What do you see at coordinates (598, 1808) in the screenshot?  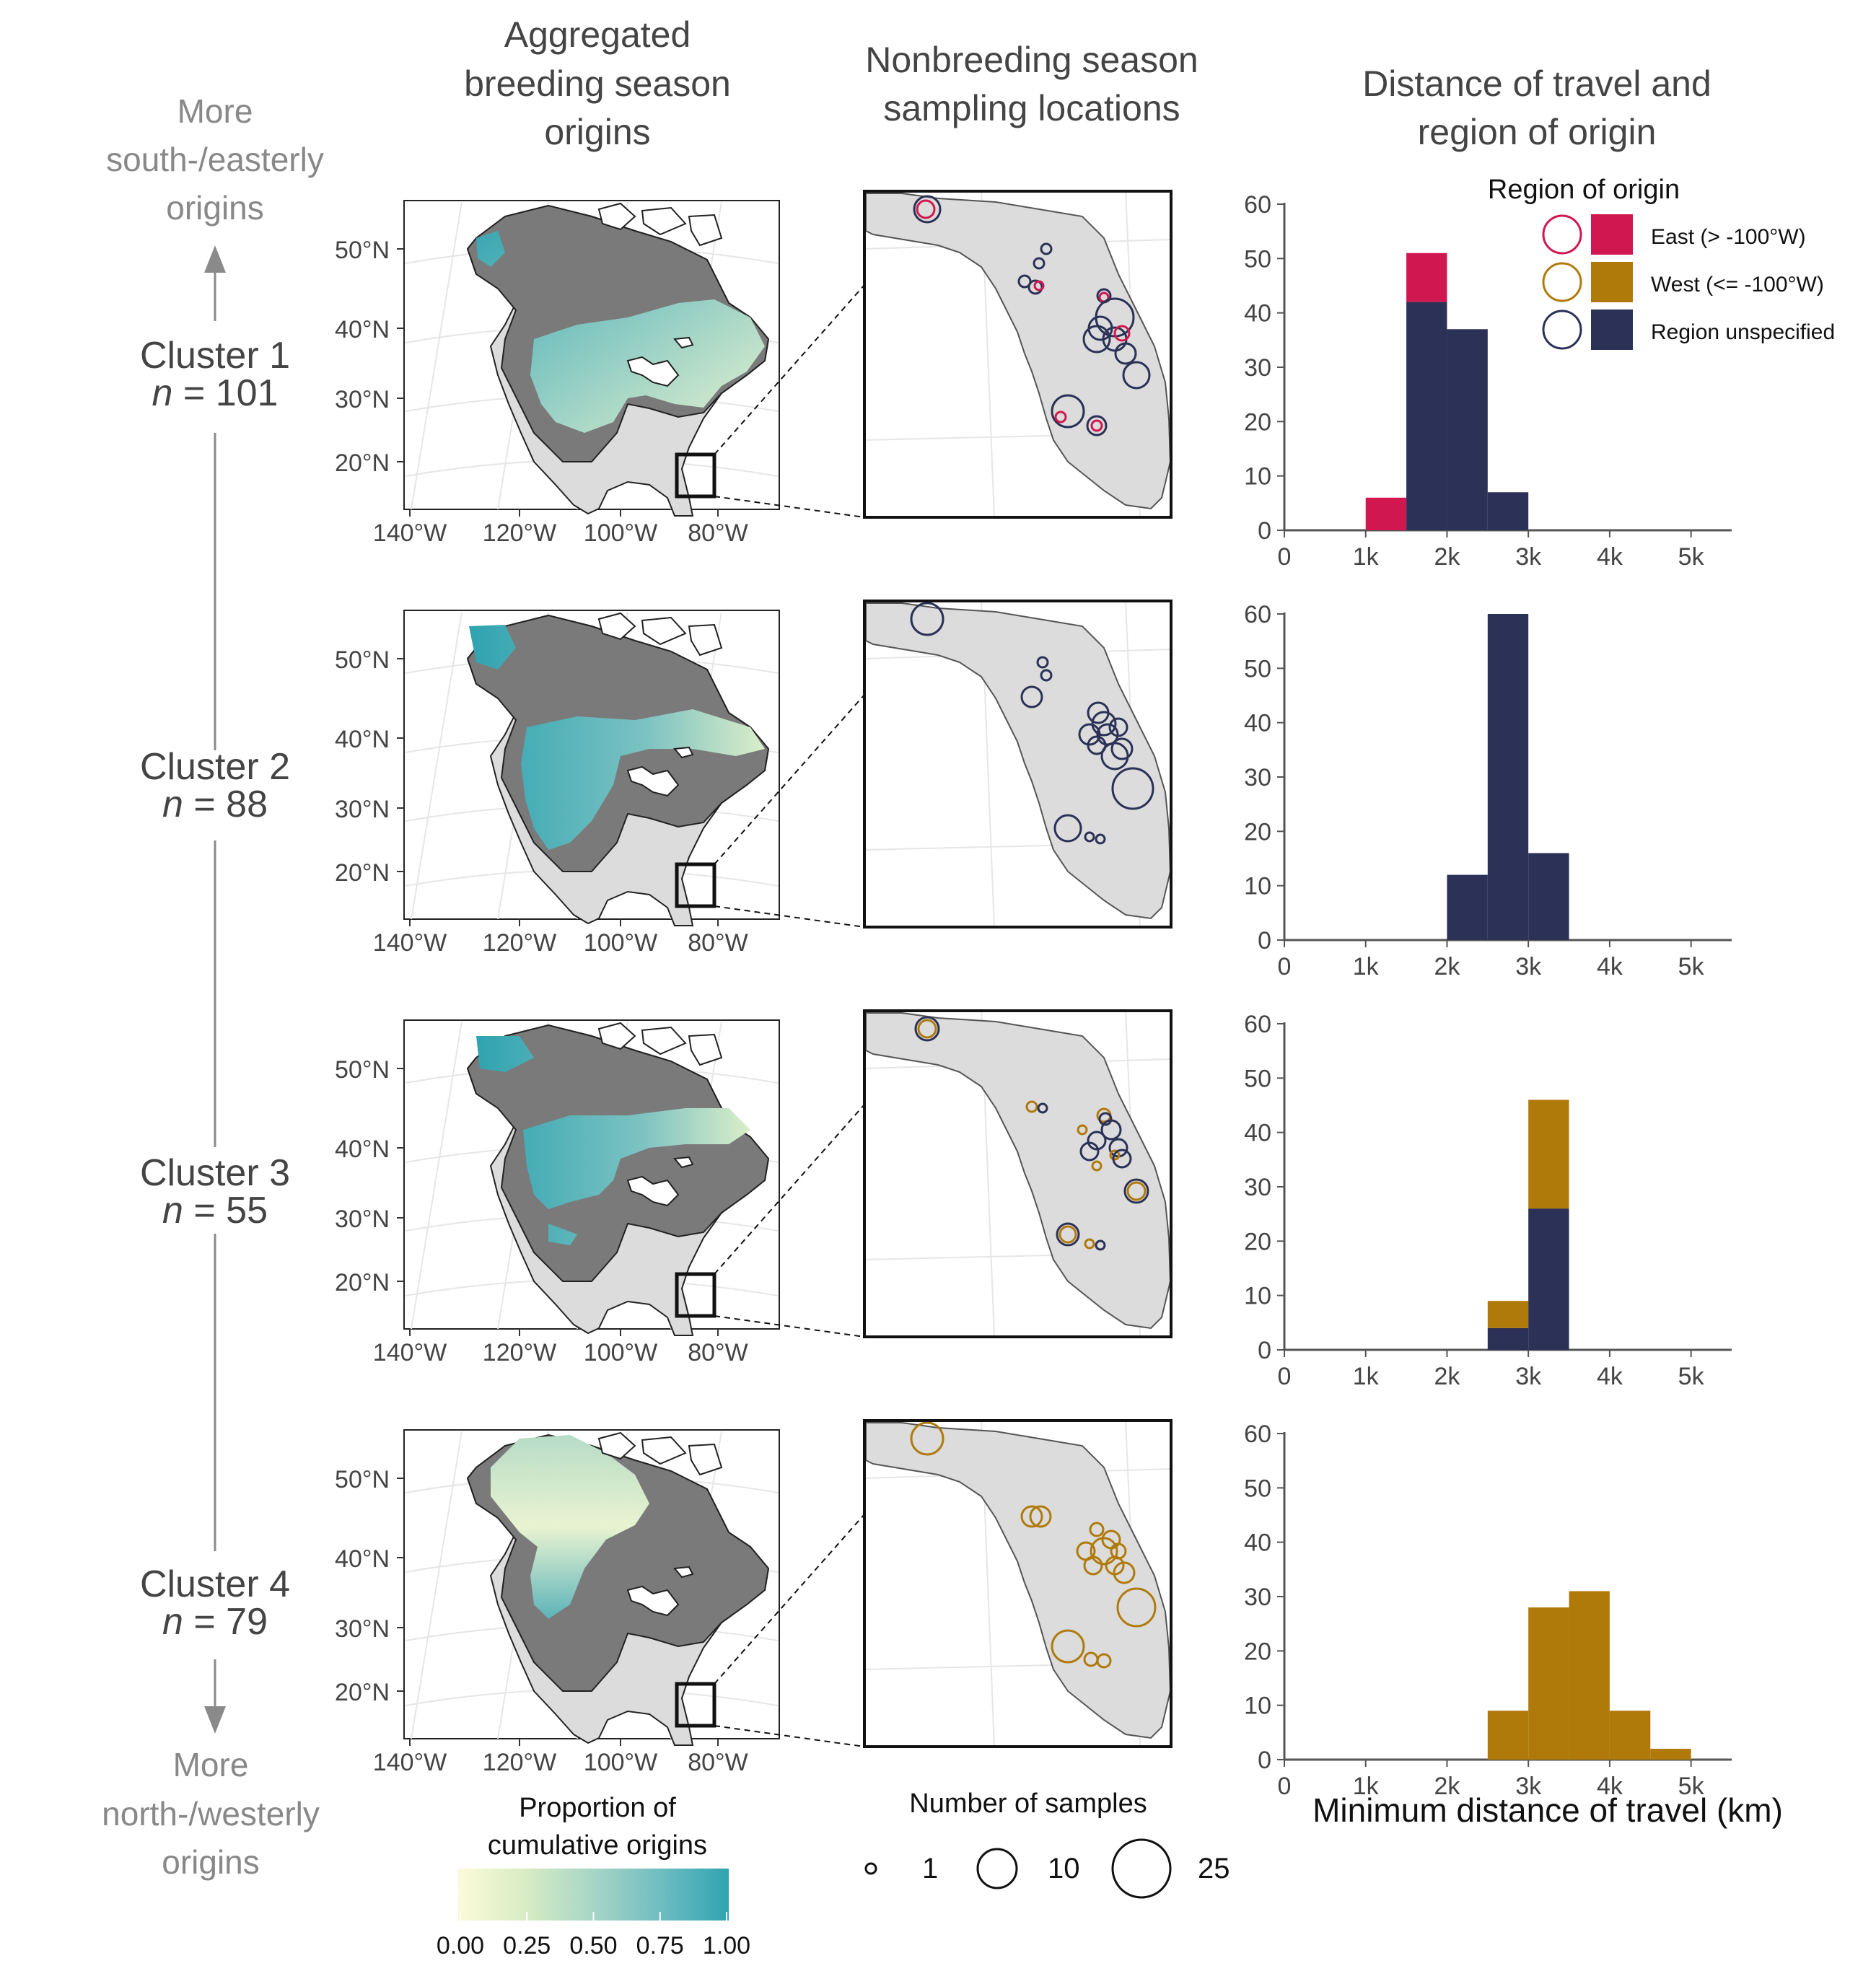 I see `colorbar-title-line1: Proportion of` at bounding box center [598, 1808].